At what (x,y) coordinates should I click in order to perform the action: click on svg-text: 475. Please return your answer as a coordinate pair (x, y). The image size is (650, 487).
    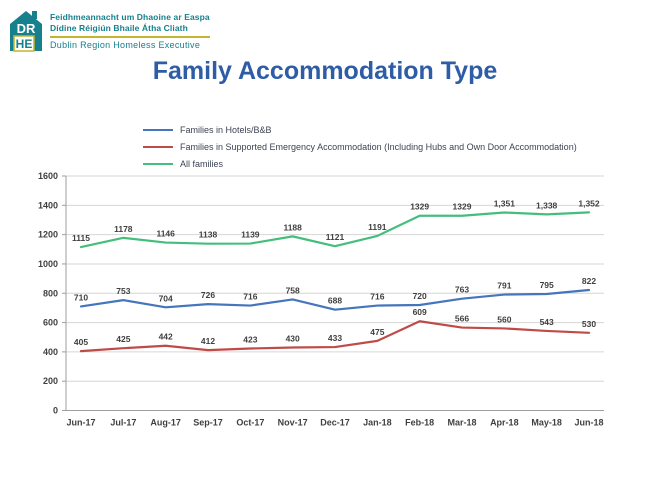
    Looking at the image, I should click on (377, 332).